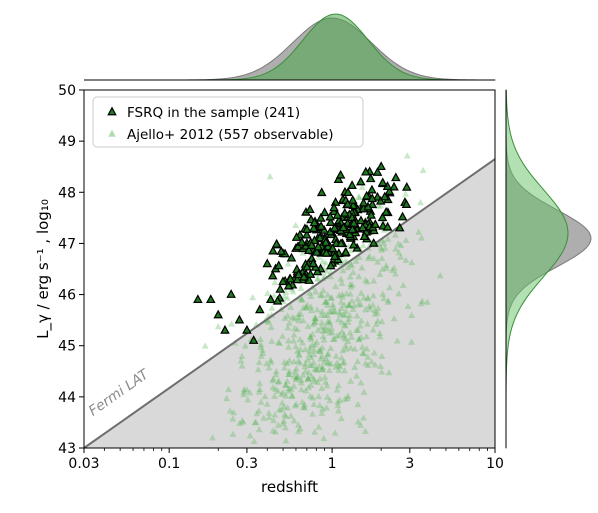 This screenshot has width=598, height=513. Describe the element at coordinates (67, 296) in the screenshot. I see `y-tick-label: 46` at that location.